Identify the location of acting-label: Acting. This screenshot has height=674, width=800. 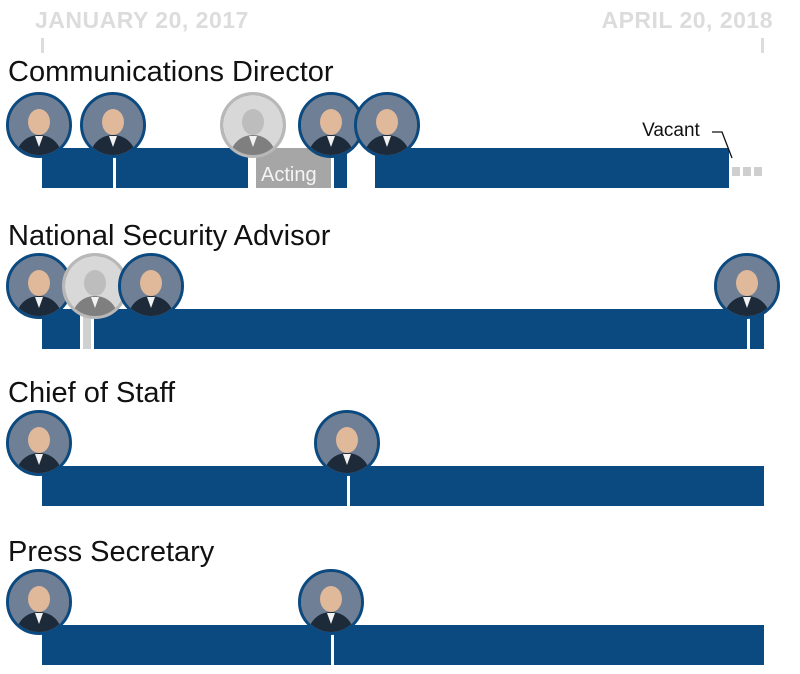
(289, 175).